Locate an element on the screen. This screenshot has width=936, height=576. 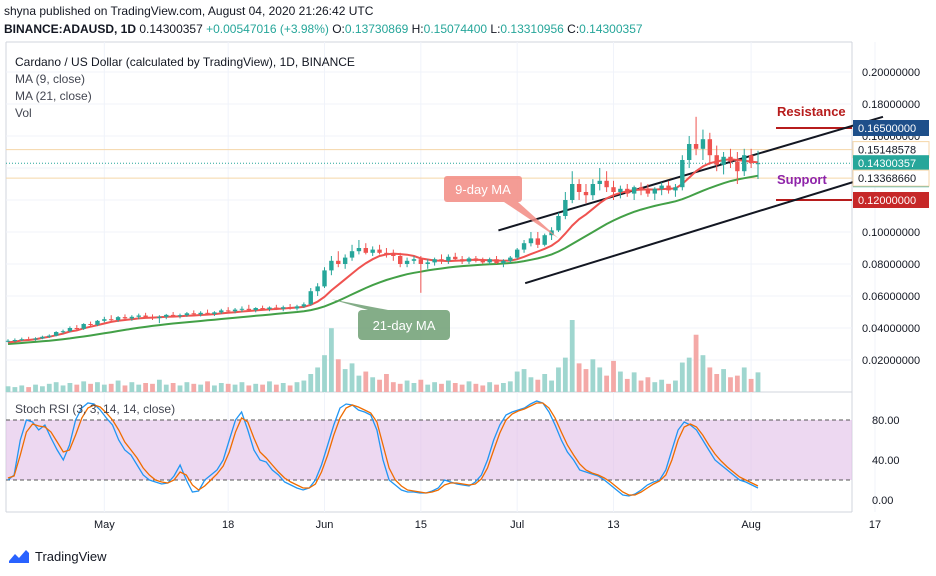
time-tick-label: 18 is located at coordinates (228, 525).